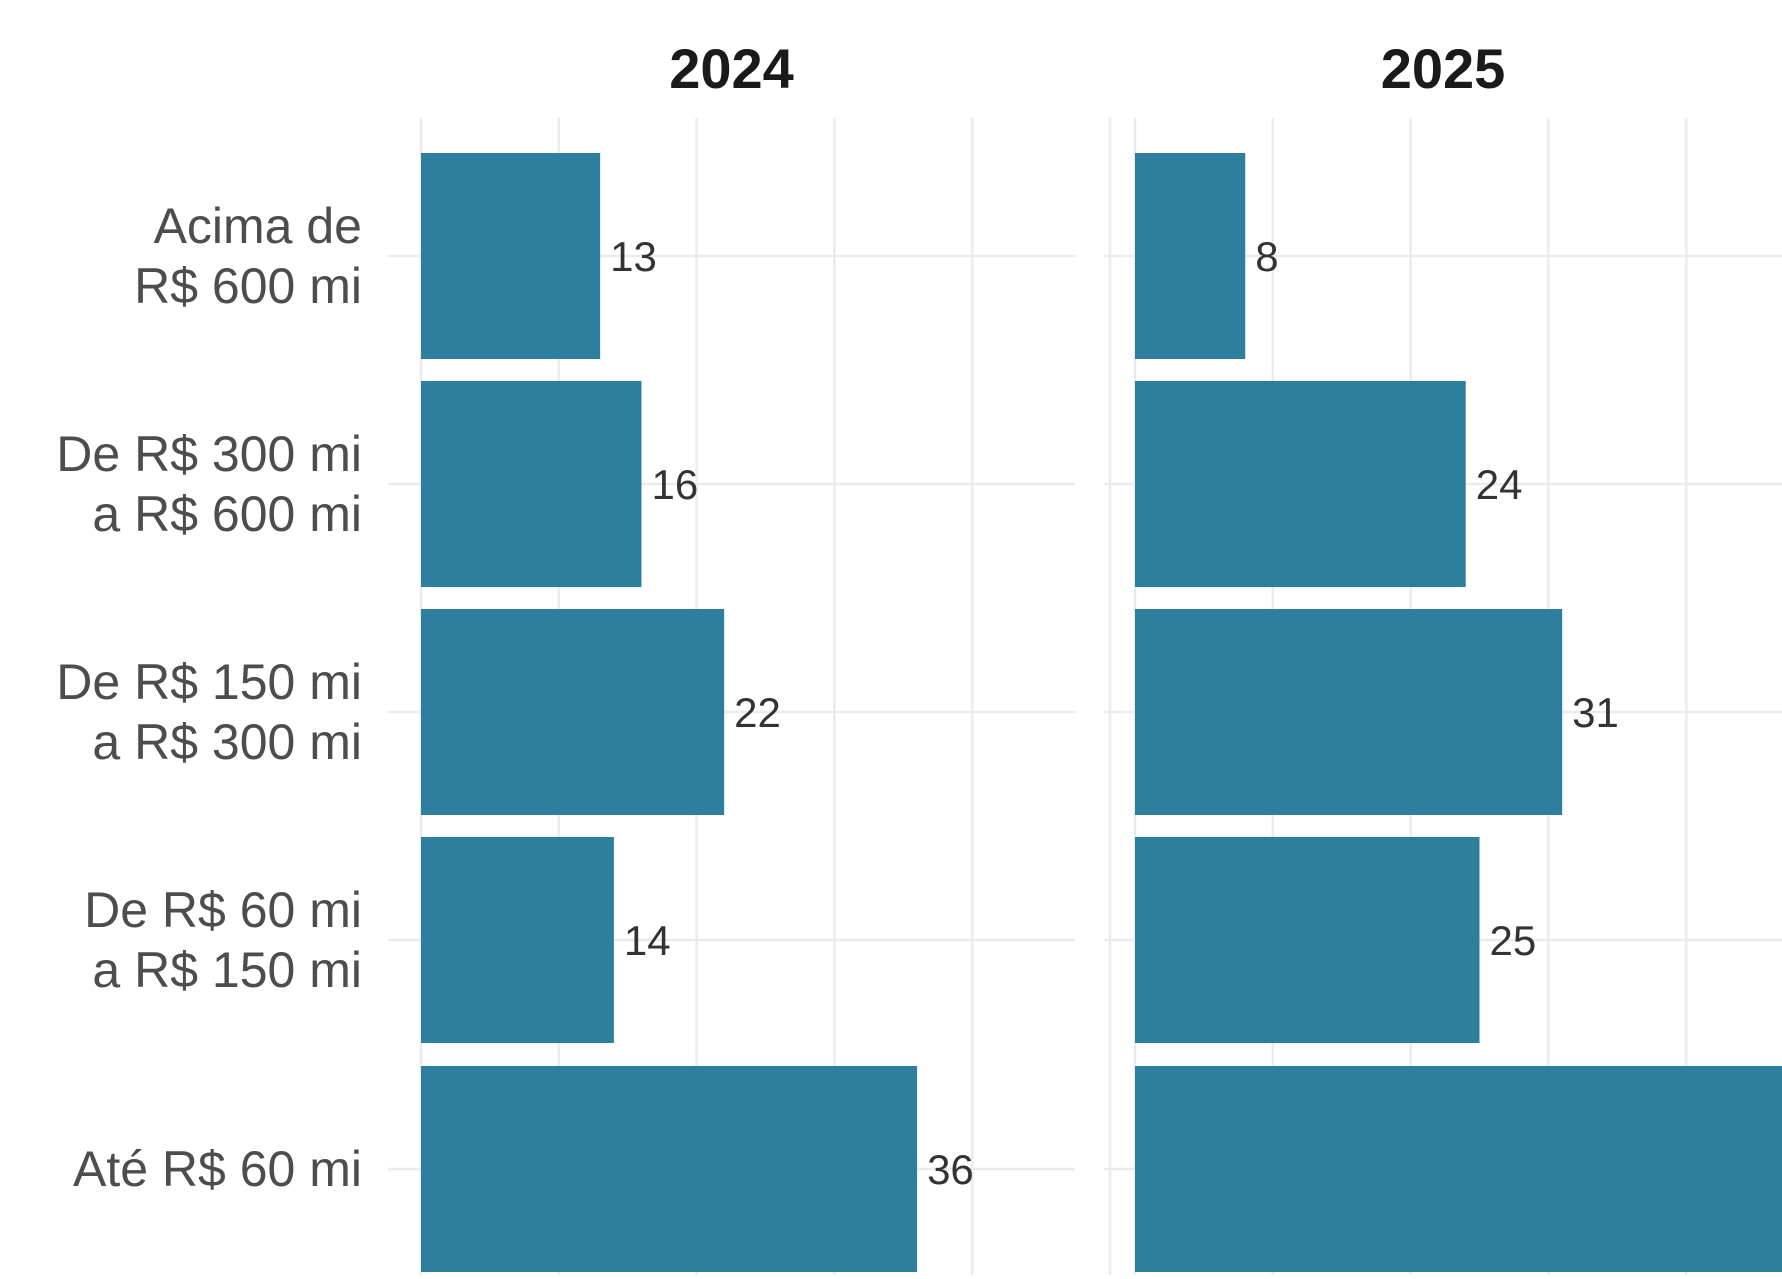  What do you see at coordinates (227, 742) in the screenshot?
I see `category-label-line-2-1: a R$ 300 mi` at bounding box center [227, 742].